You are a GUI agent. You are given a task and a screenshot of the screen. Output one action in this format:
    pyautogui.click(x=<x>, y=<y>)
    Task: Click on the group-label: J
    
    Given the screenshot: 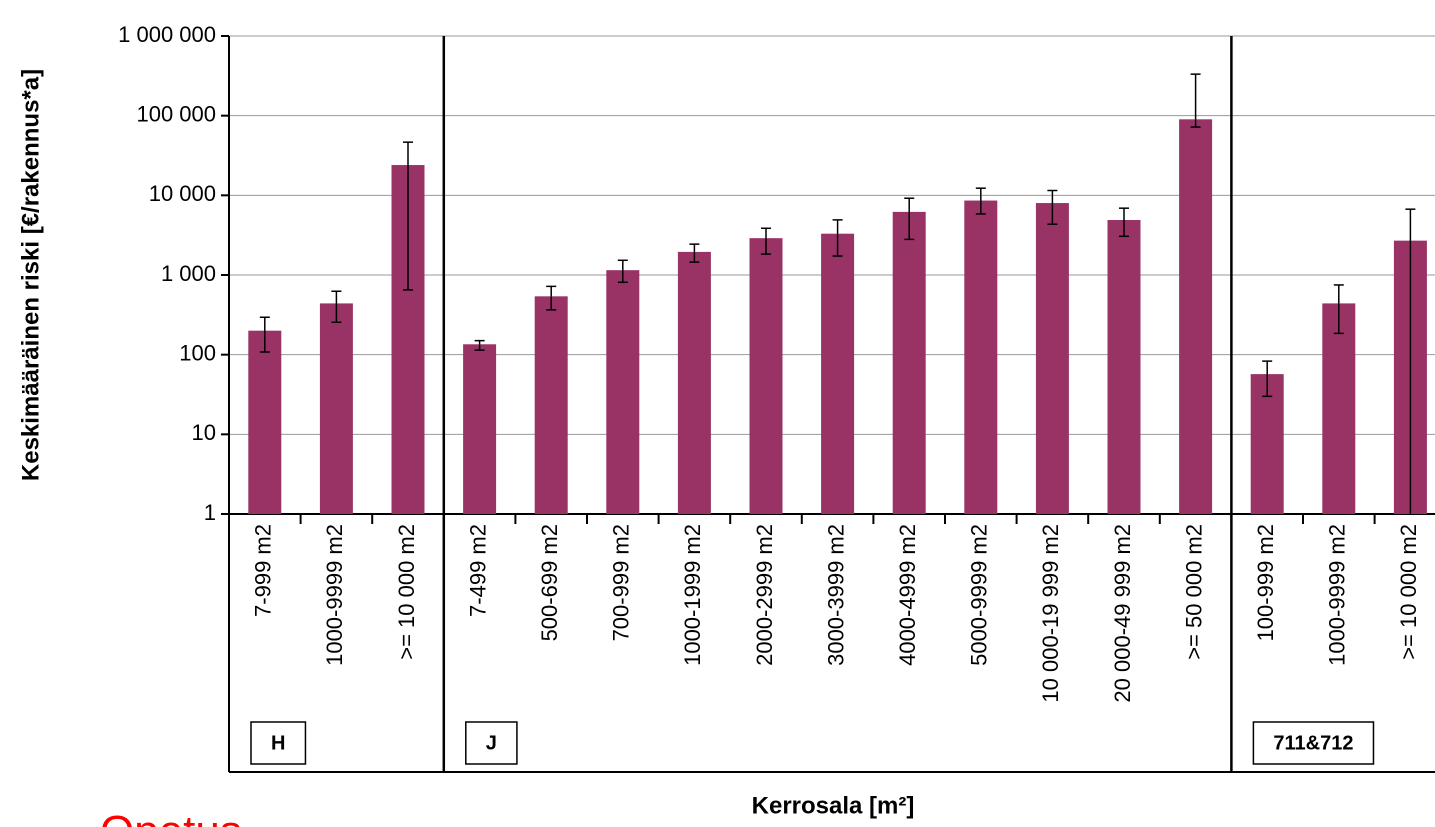 What is the action you would take?
    pyautogui.click(x=491, y=743)
    